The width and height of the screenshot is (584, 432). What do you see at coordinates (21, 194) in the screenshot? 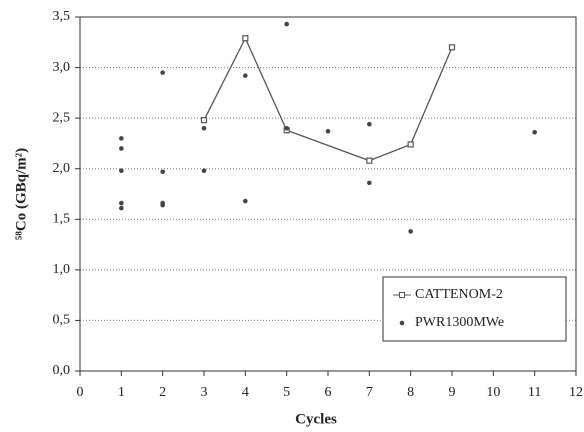
I see `y-axis-title: ⁵⁸Co (GBq/m²)` at bounding box center [21, 194].